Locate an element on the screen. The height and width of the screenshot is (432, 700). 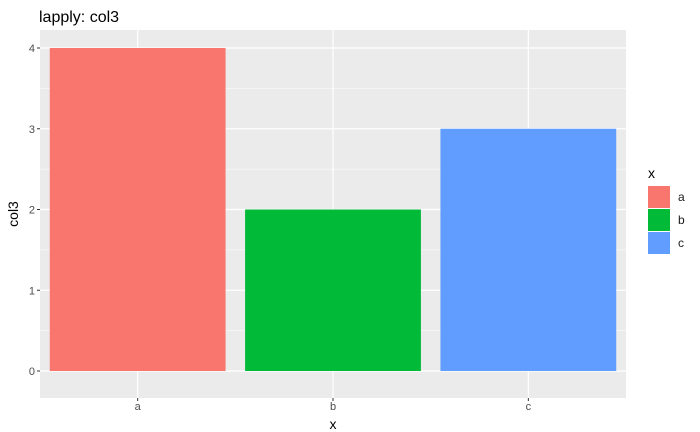
x-tick-label: c is located at coordinates (529, 407).